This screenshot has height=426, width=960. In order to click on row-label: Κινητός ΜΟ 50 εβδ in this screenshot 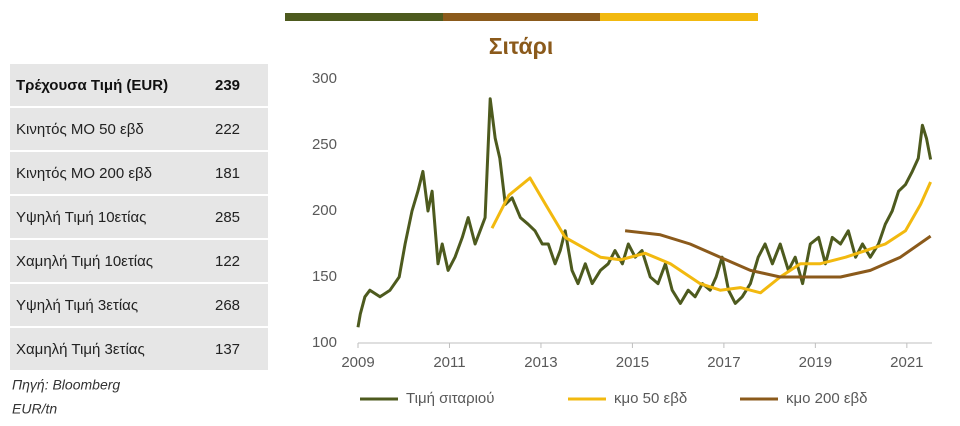, I will do `click(80, 129)`.